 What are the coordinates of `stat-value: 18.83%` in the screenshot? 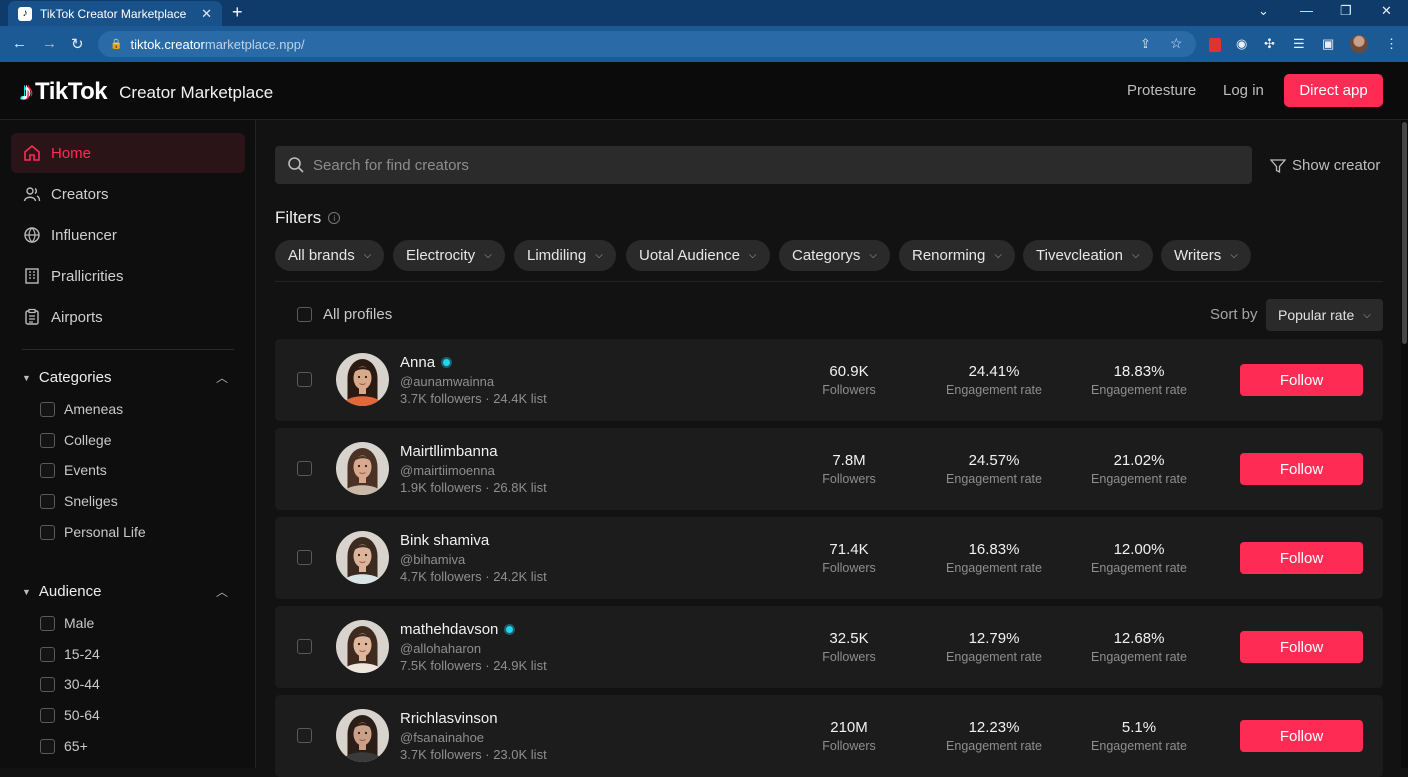 It's located at (1139, 371).